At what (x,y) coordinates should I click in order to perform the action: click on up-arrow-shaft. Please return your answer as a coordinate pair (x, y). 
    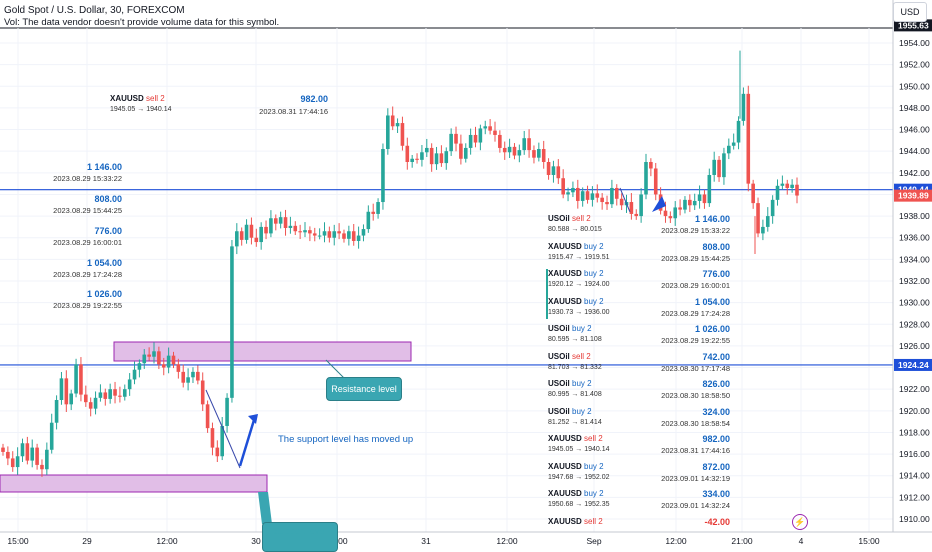
    Looking at the image, I should click on (247, 443).